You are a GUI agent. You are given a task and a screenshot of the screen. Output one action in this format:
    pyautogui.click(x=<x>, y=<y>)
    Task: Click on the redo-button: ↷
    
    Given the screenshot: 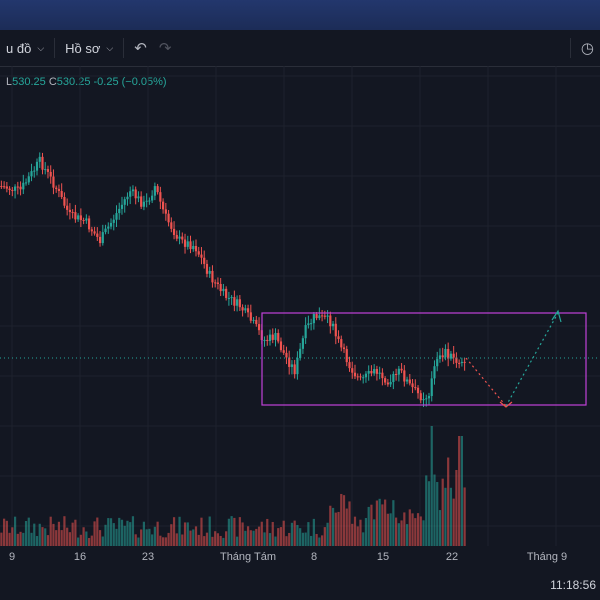 What is the action you would take?
    pyautogui.click(x=165, y=48)
    